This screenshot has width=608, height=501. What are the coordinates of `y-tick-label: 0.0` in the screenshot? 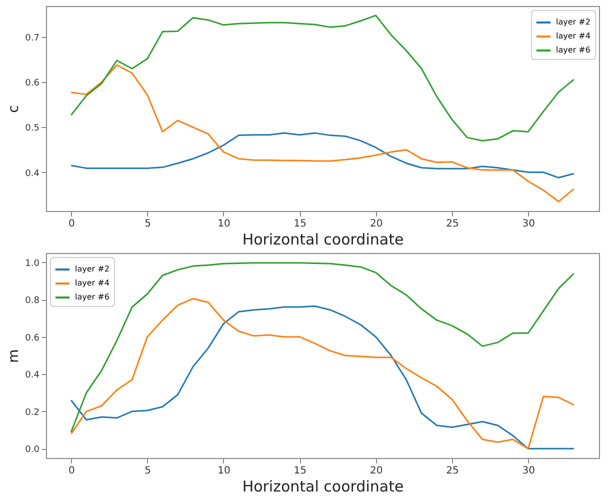 It's located at (32, 450).